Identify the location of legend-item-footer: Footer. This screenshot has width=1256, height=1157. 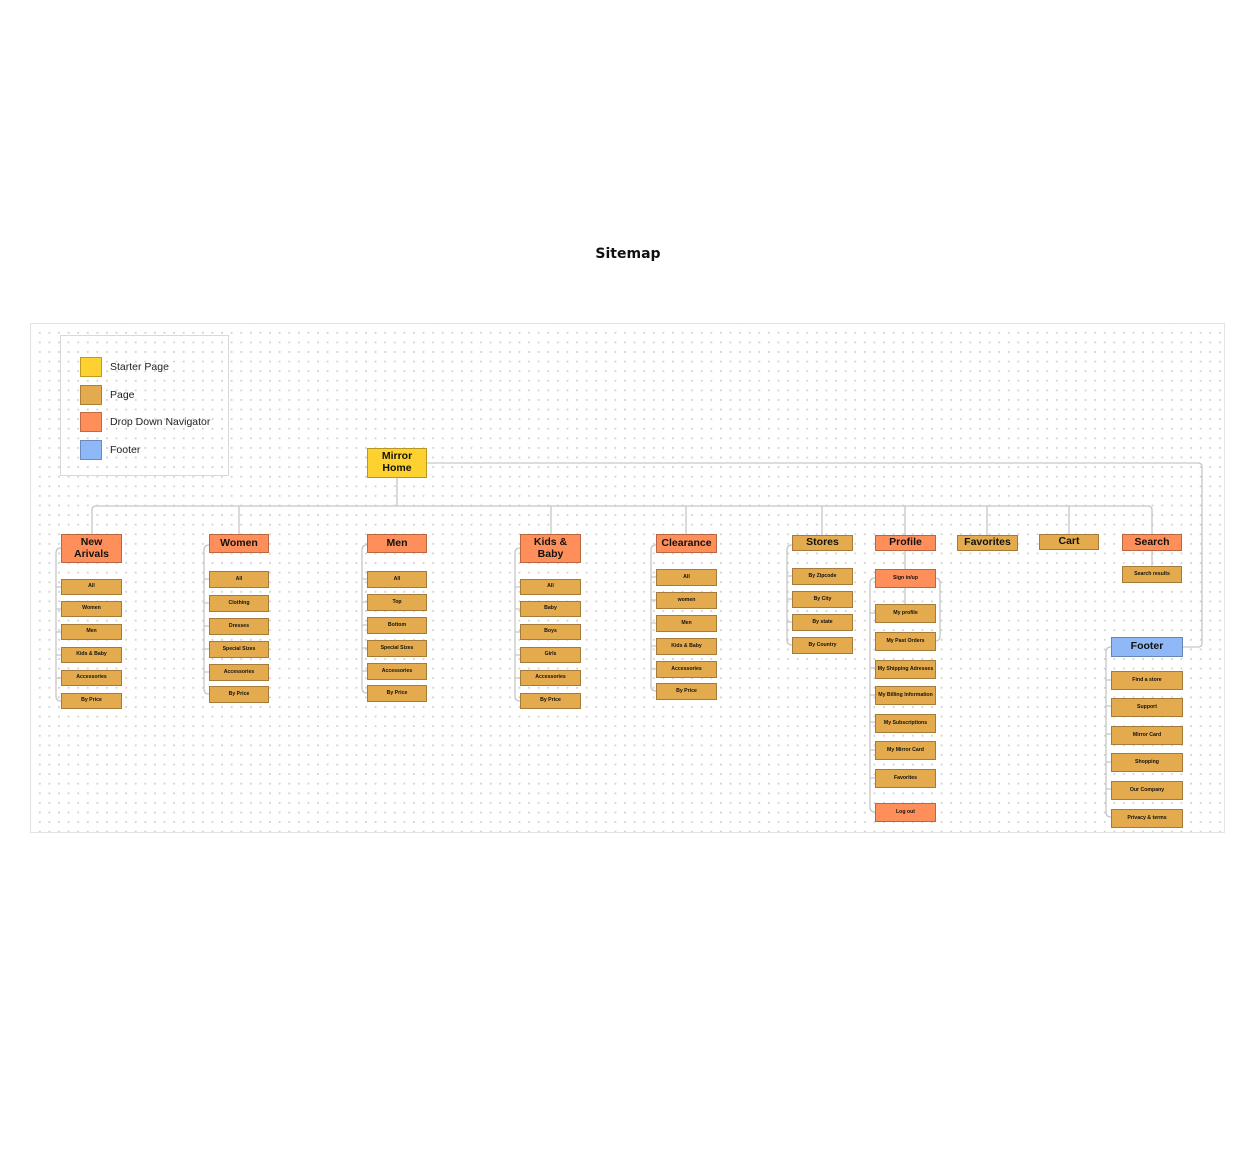
(110, 450).